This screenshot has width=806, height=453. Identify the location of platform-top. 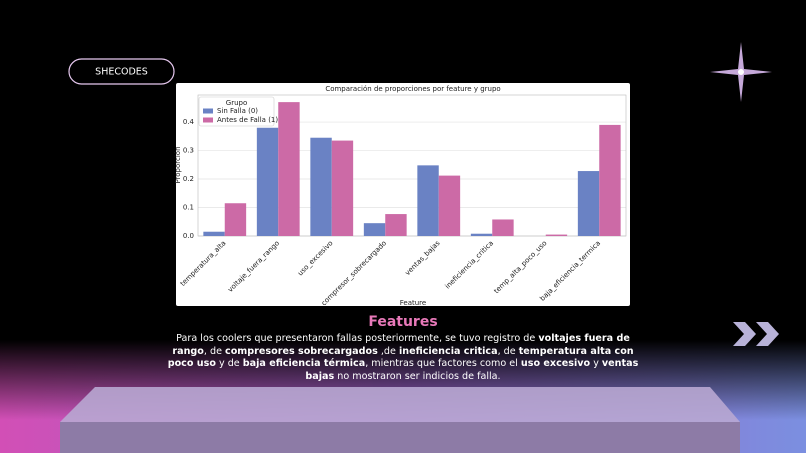
(400, 404).